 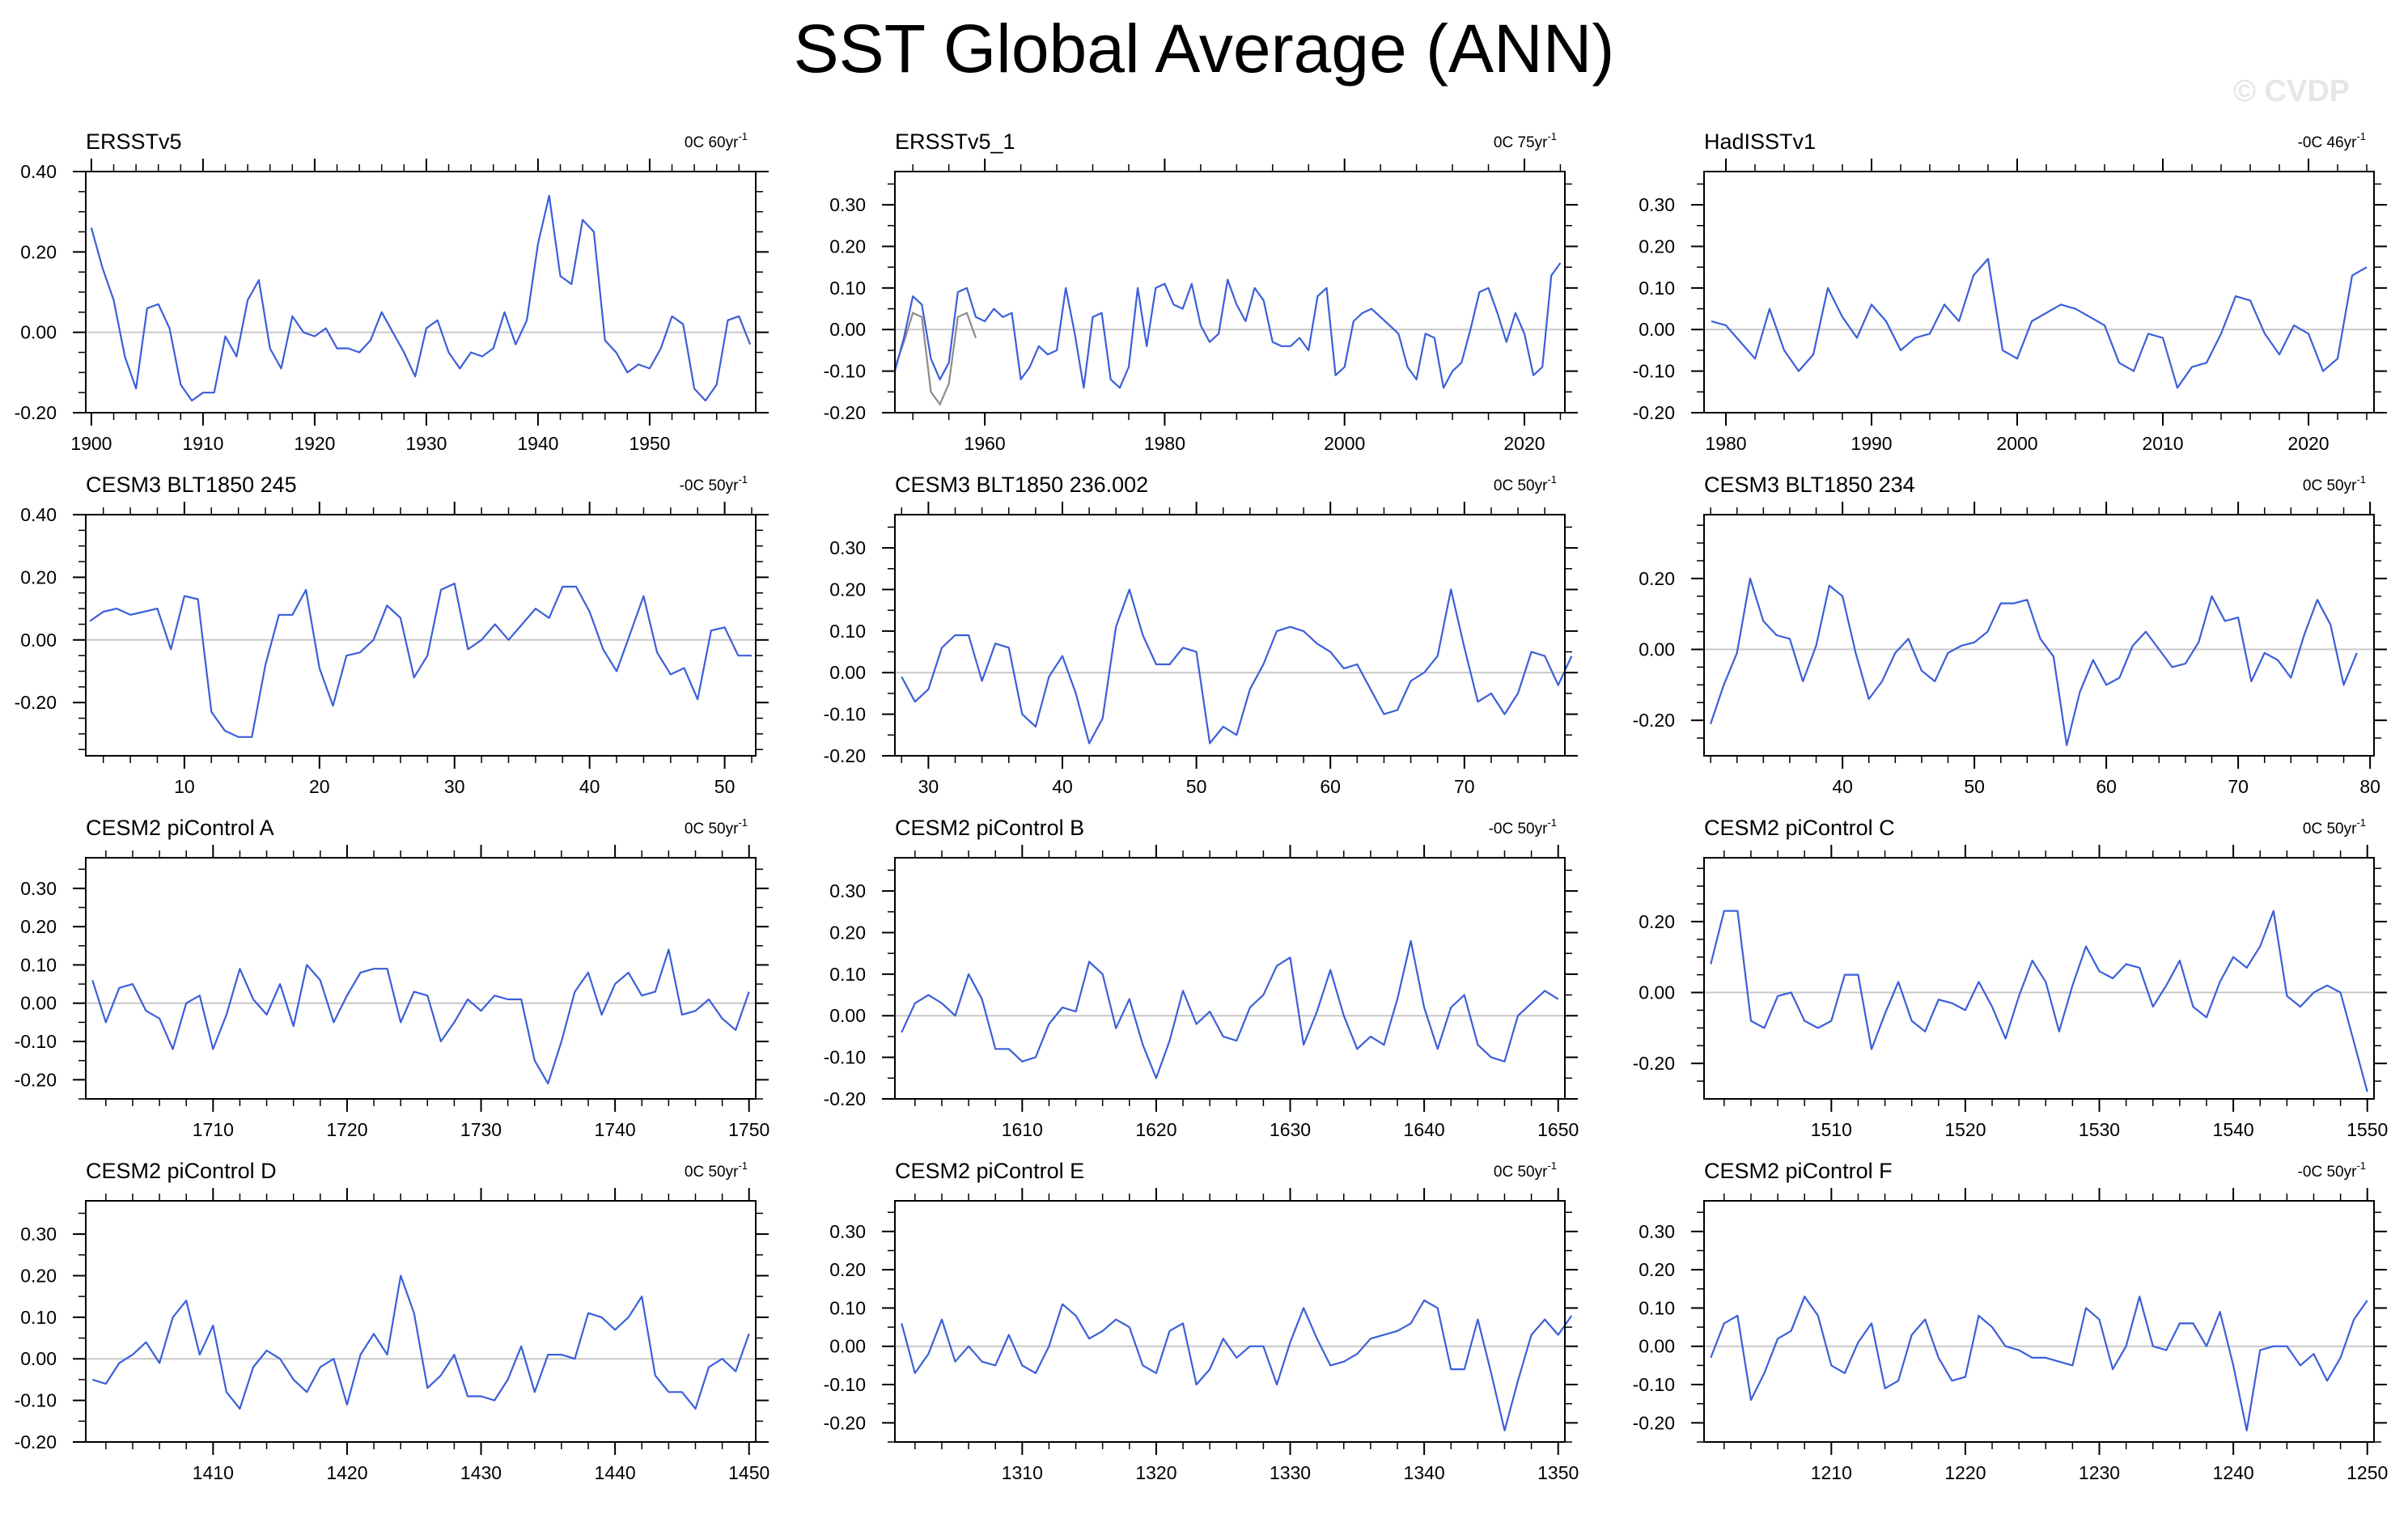 What do you see at coordinates (213, 1129) in the screenshot?
I see `x-tick-label: 1710` at bounding box center [213, 1129].